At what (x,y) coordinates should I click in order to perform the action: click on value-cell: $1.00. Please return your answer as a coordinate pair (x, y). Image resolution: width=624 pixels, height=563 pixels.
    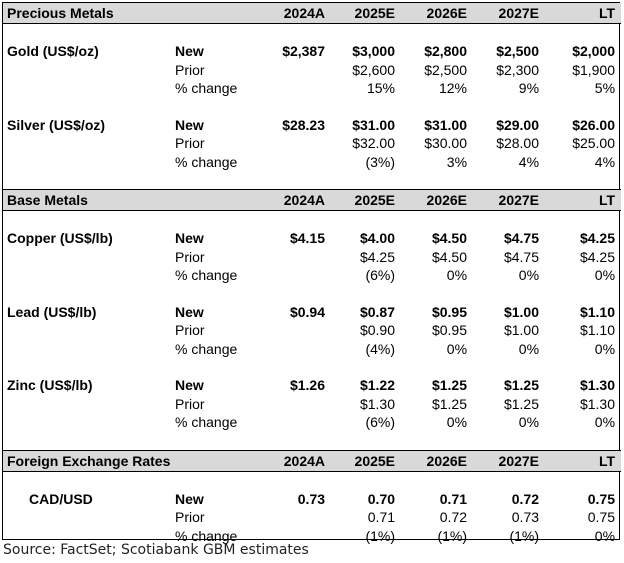
    Looking at the image, I should click on (521, 311).